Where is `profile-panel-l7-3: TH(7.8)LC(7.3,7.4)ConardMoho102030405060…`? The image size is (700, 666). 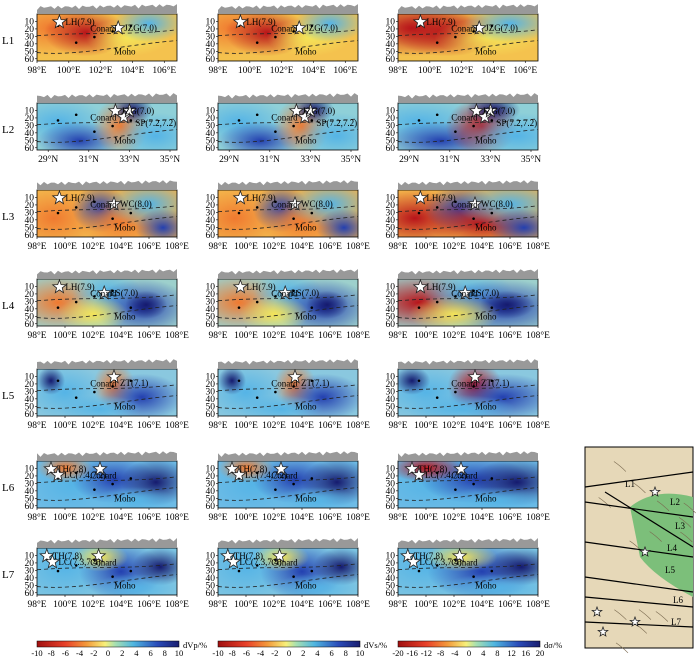
profile-panel-l7-3: TH(7.8)LC(7.3,7.4)ConardMoho102030405060… is located at coordinates (459, 572).